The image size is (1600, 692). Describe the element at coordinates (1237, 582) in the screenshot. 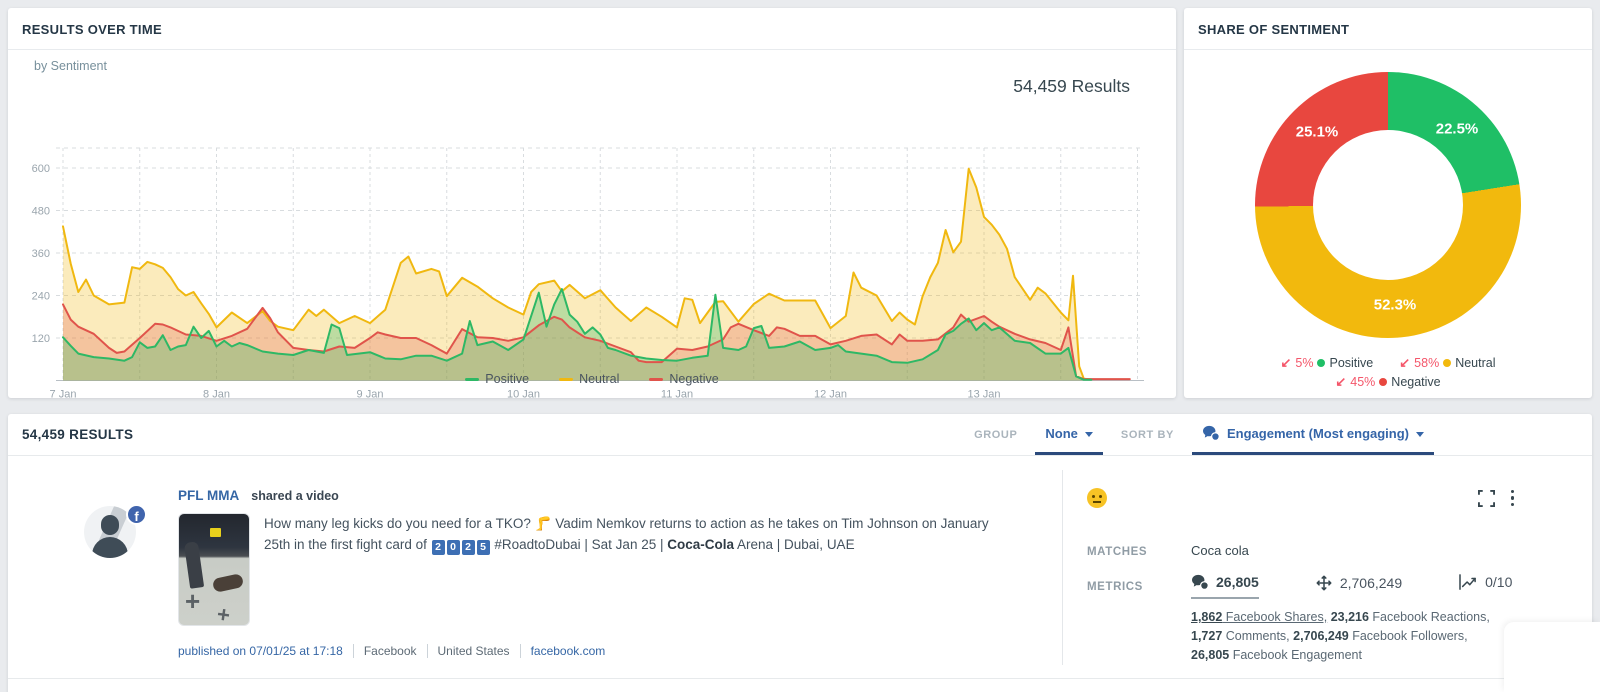

I see `engagement-value: 26,805` at that location.